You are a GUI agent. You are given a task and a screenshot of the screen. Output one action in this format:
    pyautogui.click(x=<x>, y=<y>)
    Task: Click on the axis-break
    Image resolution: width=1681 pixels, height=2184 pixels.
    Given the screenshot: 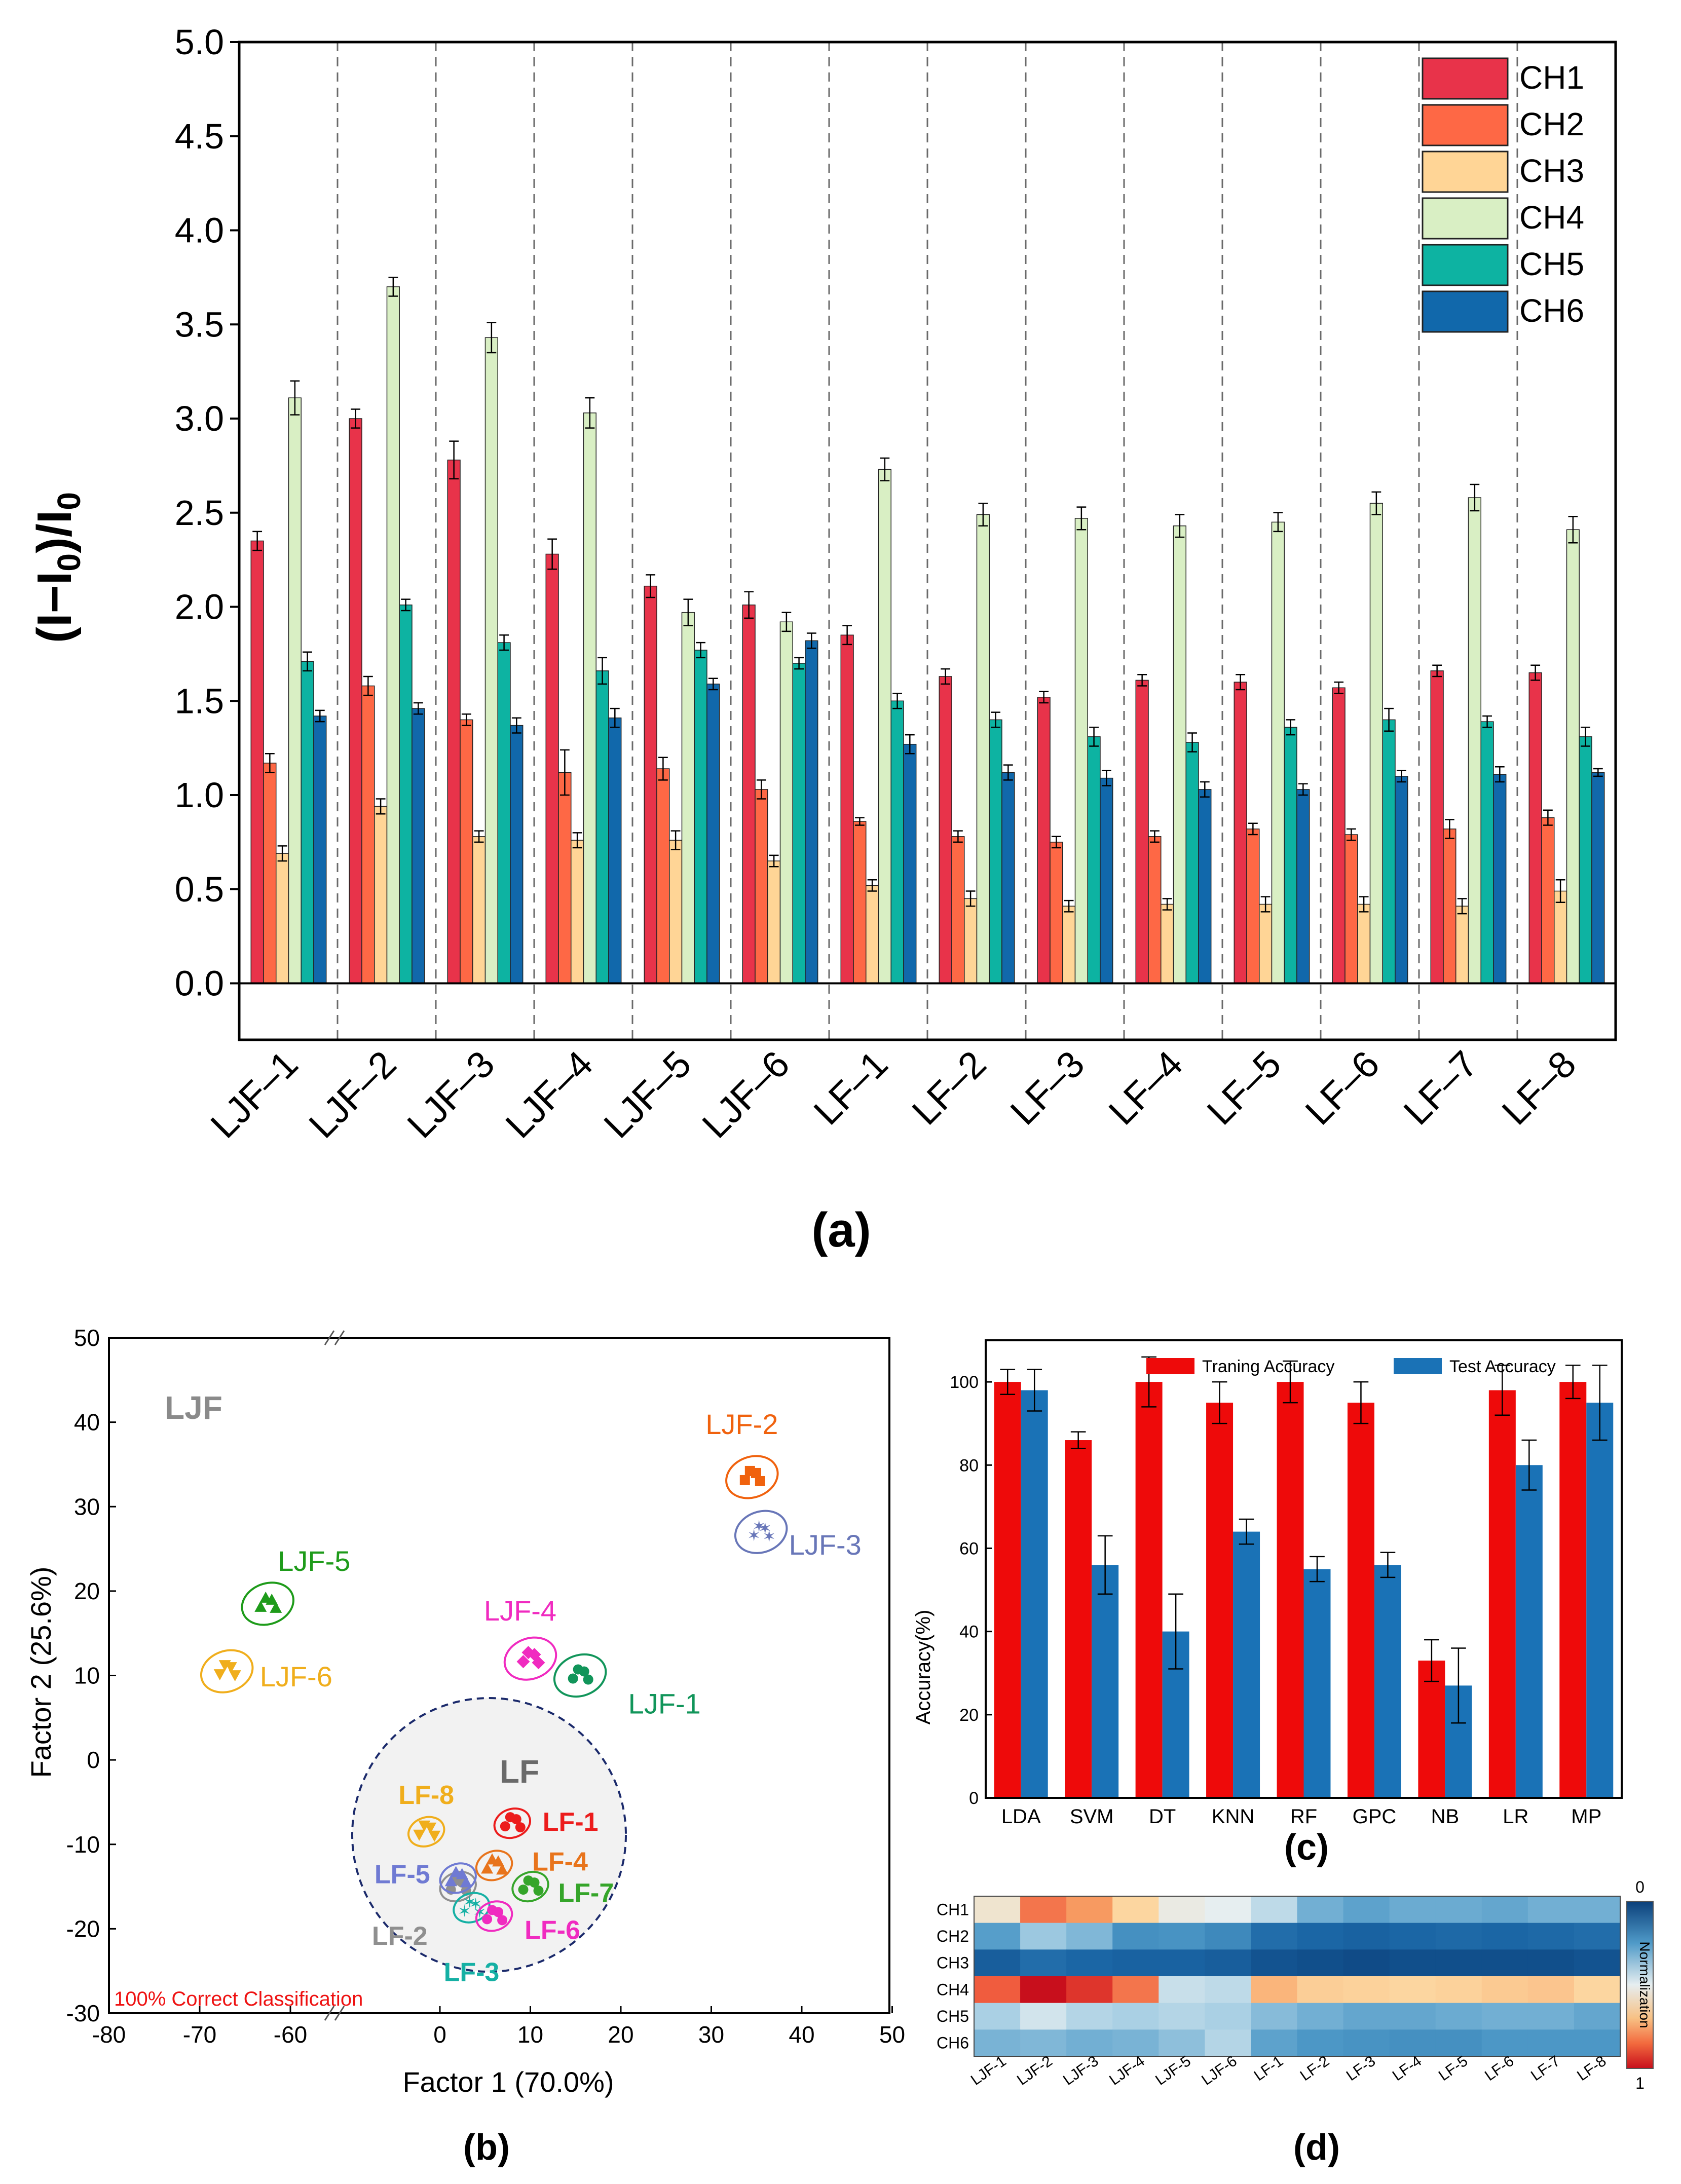 What is the action you would take?
    pyautogui.click(x=339, y=1338)
    